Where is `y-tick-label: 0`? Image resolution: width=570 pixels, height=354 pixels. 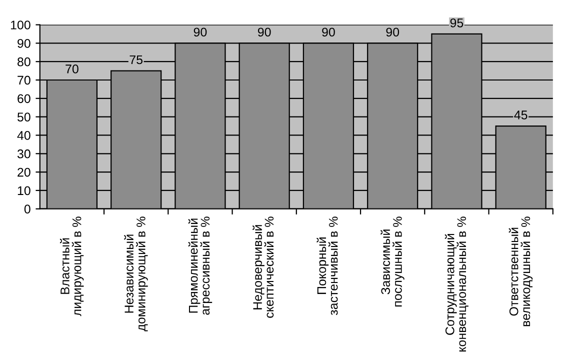
y-tick-label: 0 is located at coordinates (27, 209).